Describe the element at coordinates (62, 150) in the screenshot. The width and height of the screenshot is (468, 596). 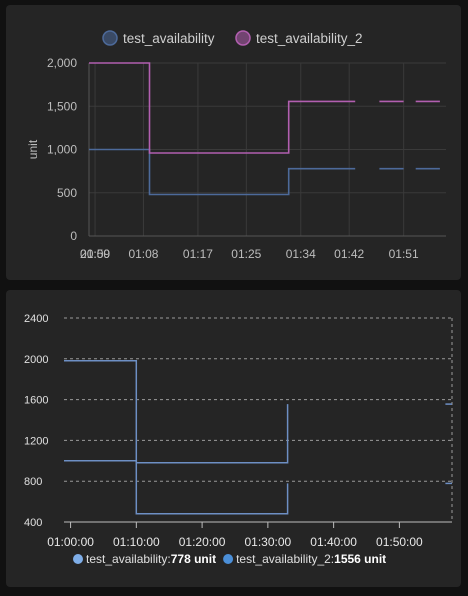
I see `y-tick-label-2: 1,000` at that location.